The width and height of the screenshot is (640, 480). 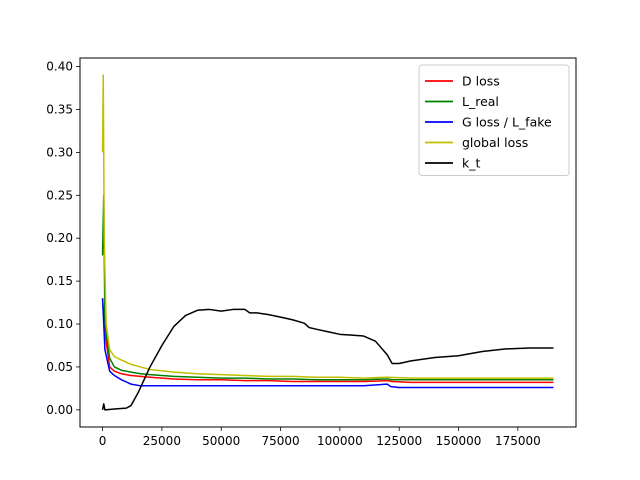 What do you see at coordinates (221, 441) in the screenshot?
I see `x-tick-label: 50000` at bounding box center [221, 441].